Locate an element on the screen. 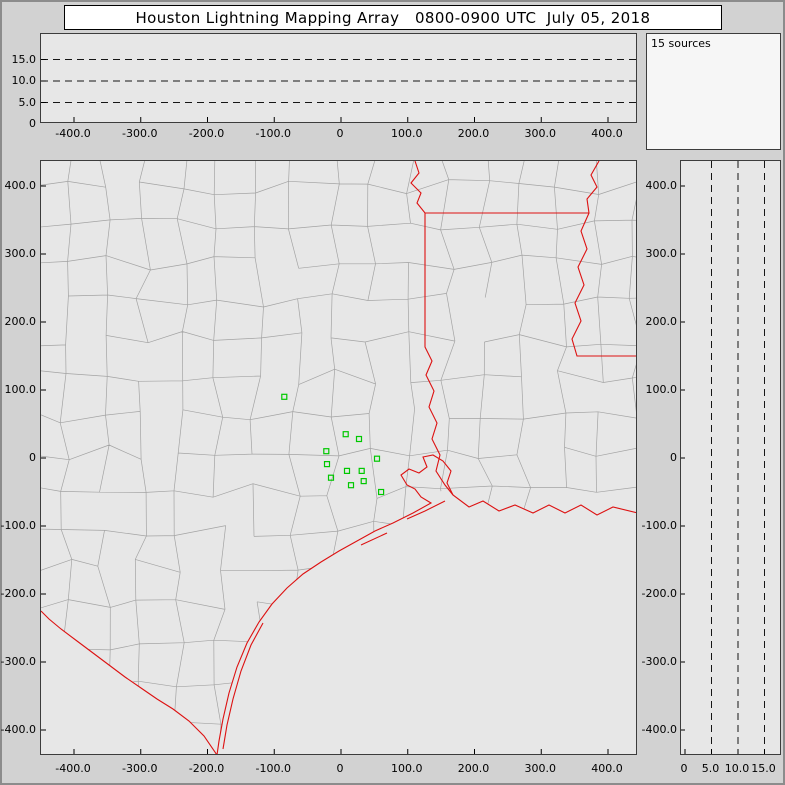  sources-count-label: 15 sources is located at coordinates (681, 43).